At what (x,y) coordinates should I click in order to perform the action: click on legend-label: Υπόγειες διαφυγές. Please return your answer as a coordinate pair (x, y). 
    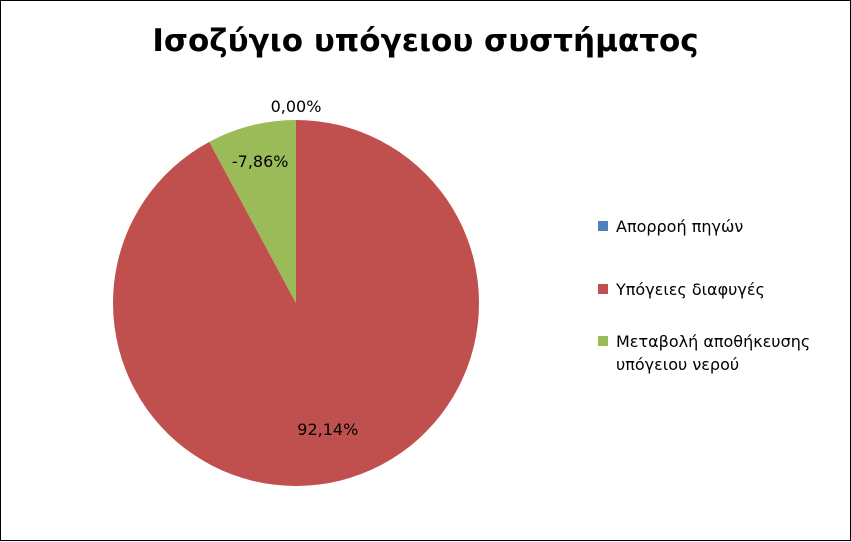
    Looking at the image, I should click on (690, 289).